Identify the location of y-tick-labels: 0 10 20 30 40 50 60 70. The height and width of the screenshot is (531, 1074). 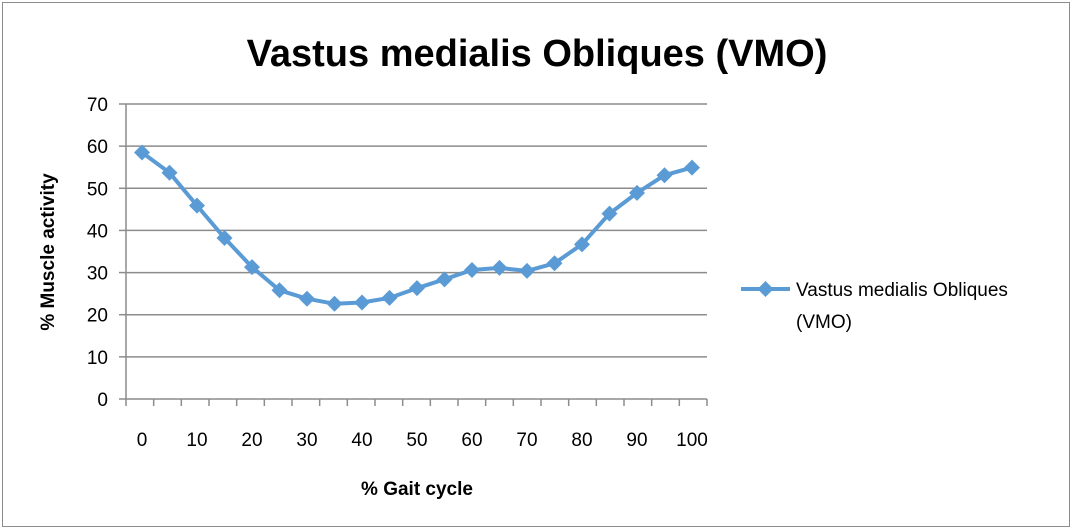
(97, 253).